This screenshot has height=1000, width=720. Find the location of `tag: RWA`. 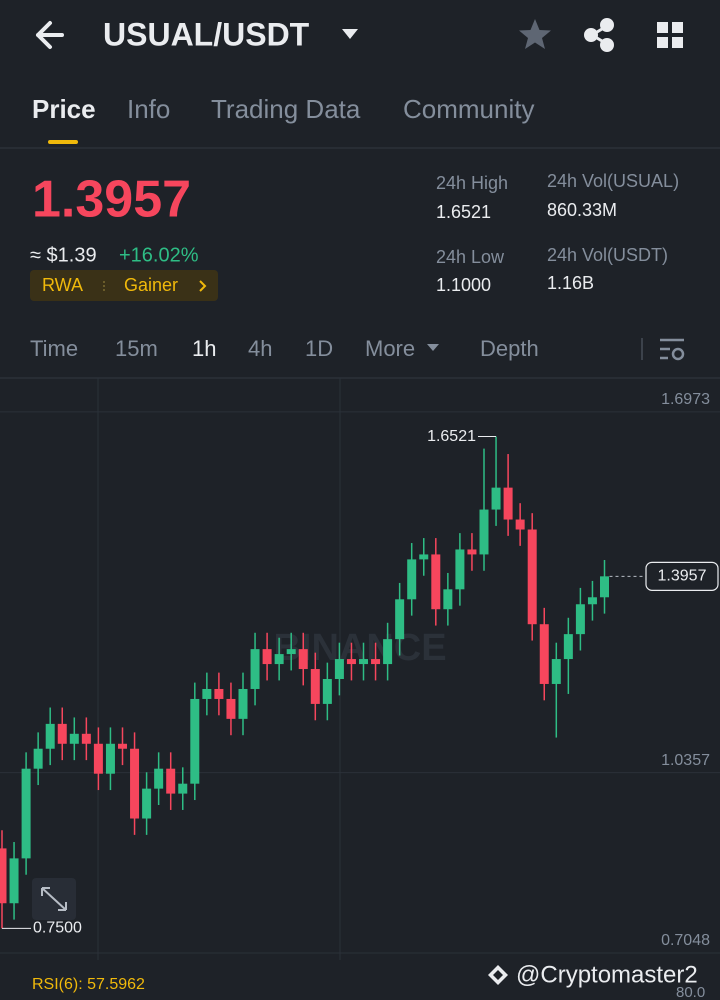

tag: RWA is located at coordinates (62, 285).